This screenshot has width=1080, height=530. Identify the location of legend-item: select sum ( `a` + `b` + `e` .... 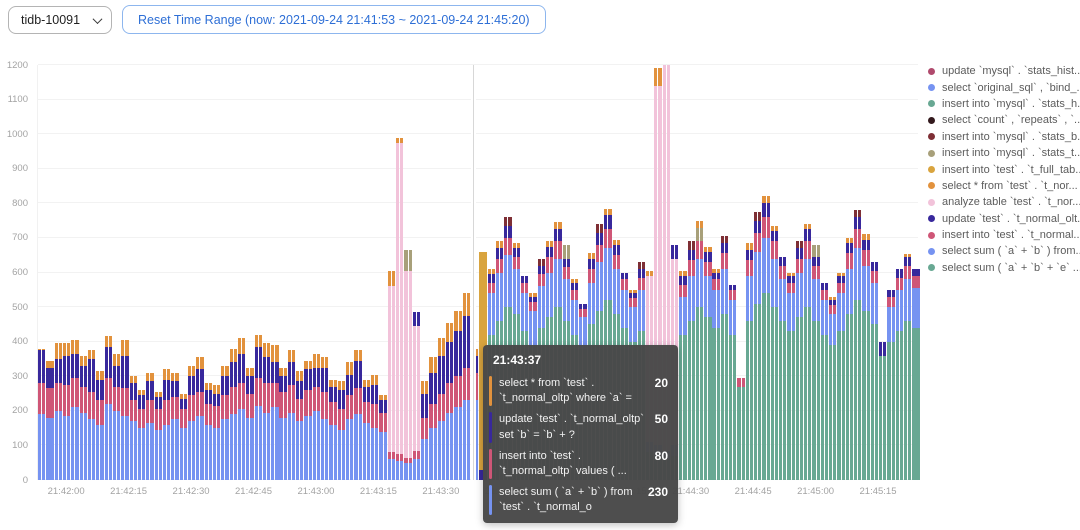
(1004, 268).